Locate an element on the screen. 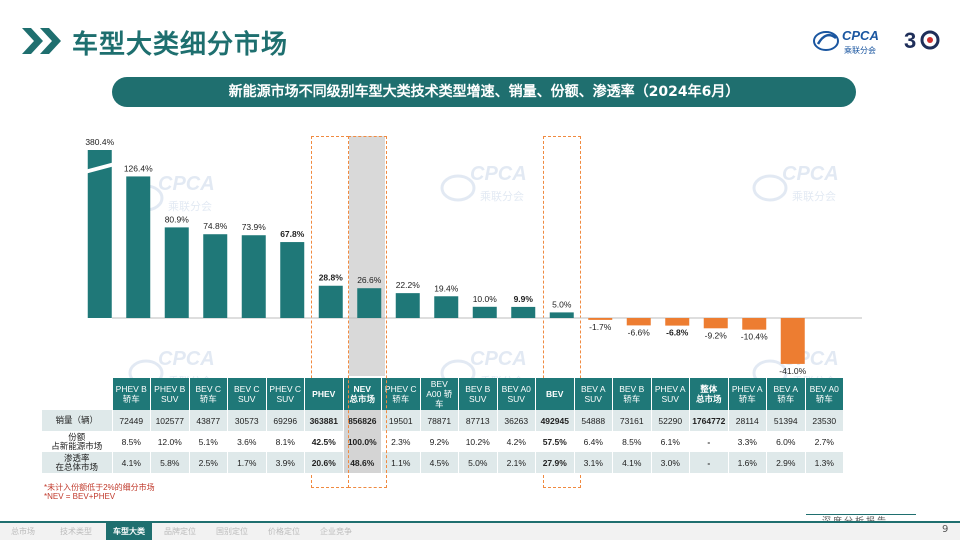 The width and height of the screenshot is (960, 540). table-cell: 3.3% is located at coordinates (747, 441).